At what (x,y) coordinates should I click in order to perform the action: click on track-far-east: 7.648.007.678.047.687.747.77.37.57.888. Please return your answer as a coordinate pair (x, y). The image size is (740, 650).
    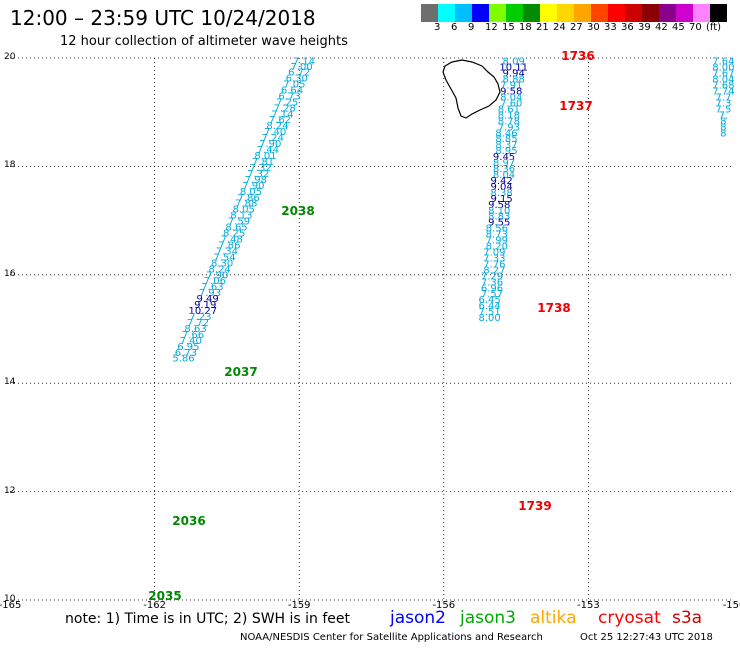
    Looking at the image, I should click on (723, 98).